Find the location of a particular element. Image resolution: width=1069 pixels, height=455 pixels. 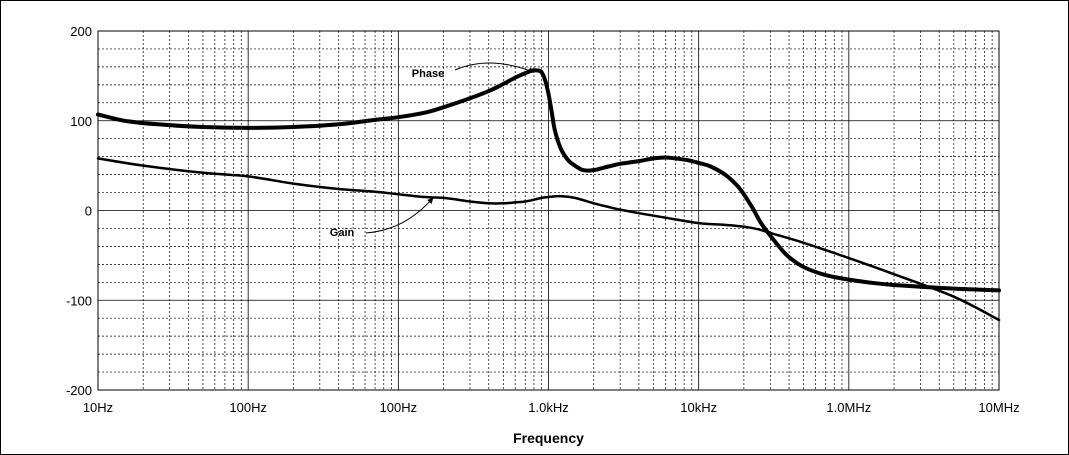

x-tick-label: 10MHz is located at coordinates (998, 407).